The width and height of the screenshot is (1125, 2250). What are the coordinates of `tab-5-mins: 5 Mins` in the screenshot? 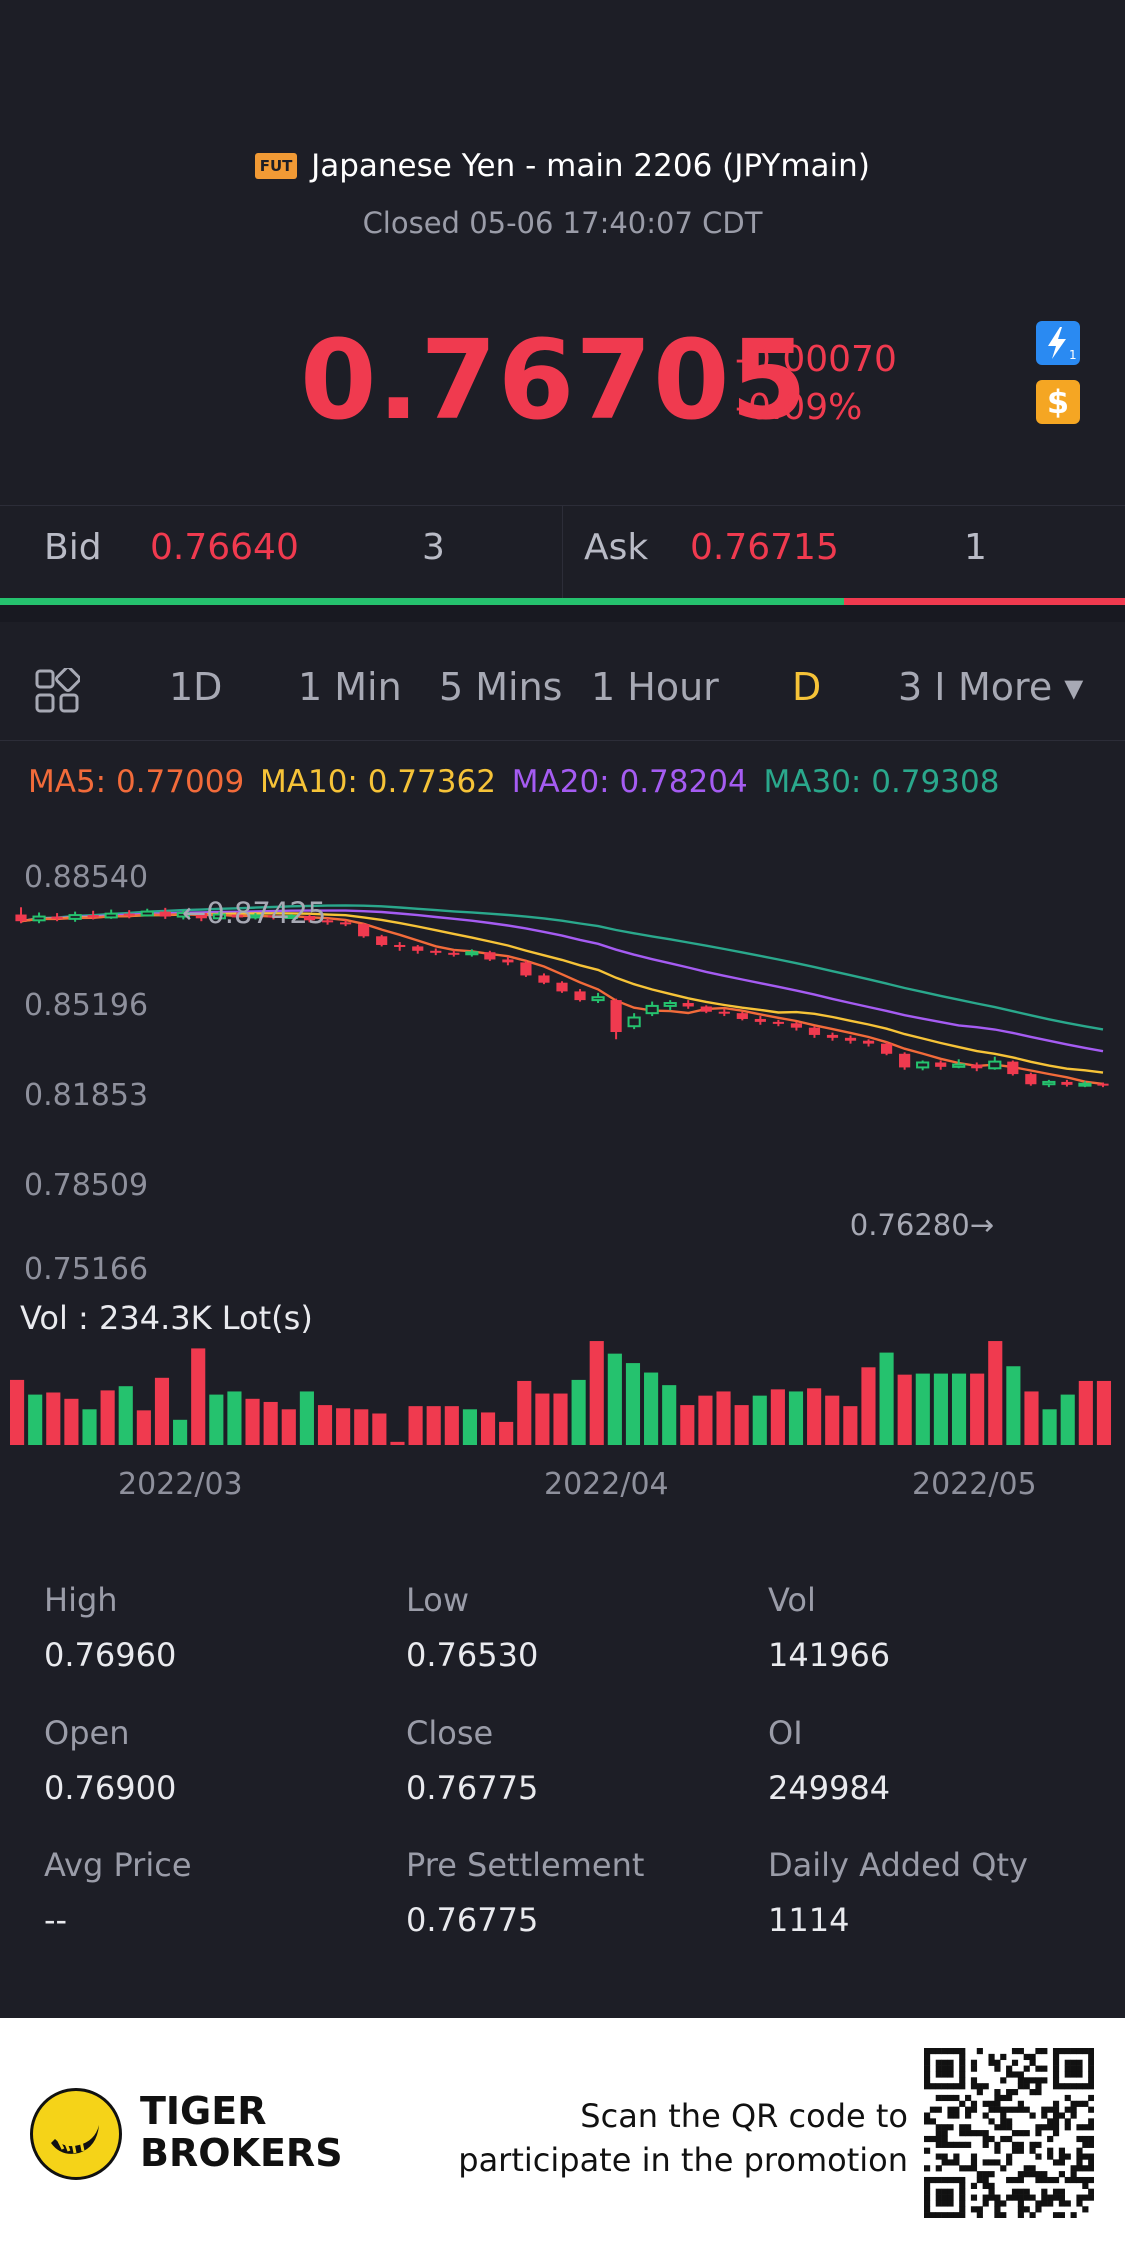 It's located at (501, 687).